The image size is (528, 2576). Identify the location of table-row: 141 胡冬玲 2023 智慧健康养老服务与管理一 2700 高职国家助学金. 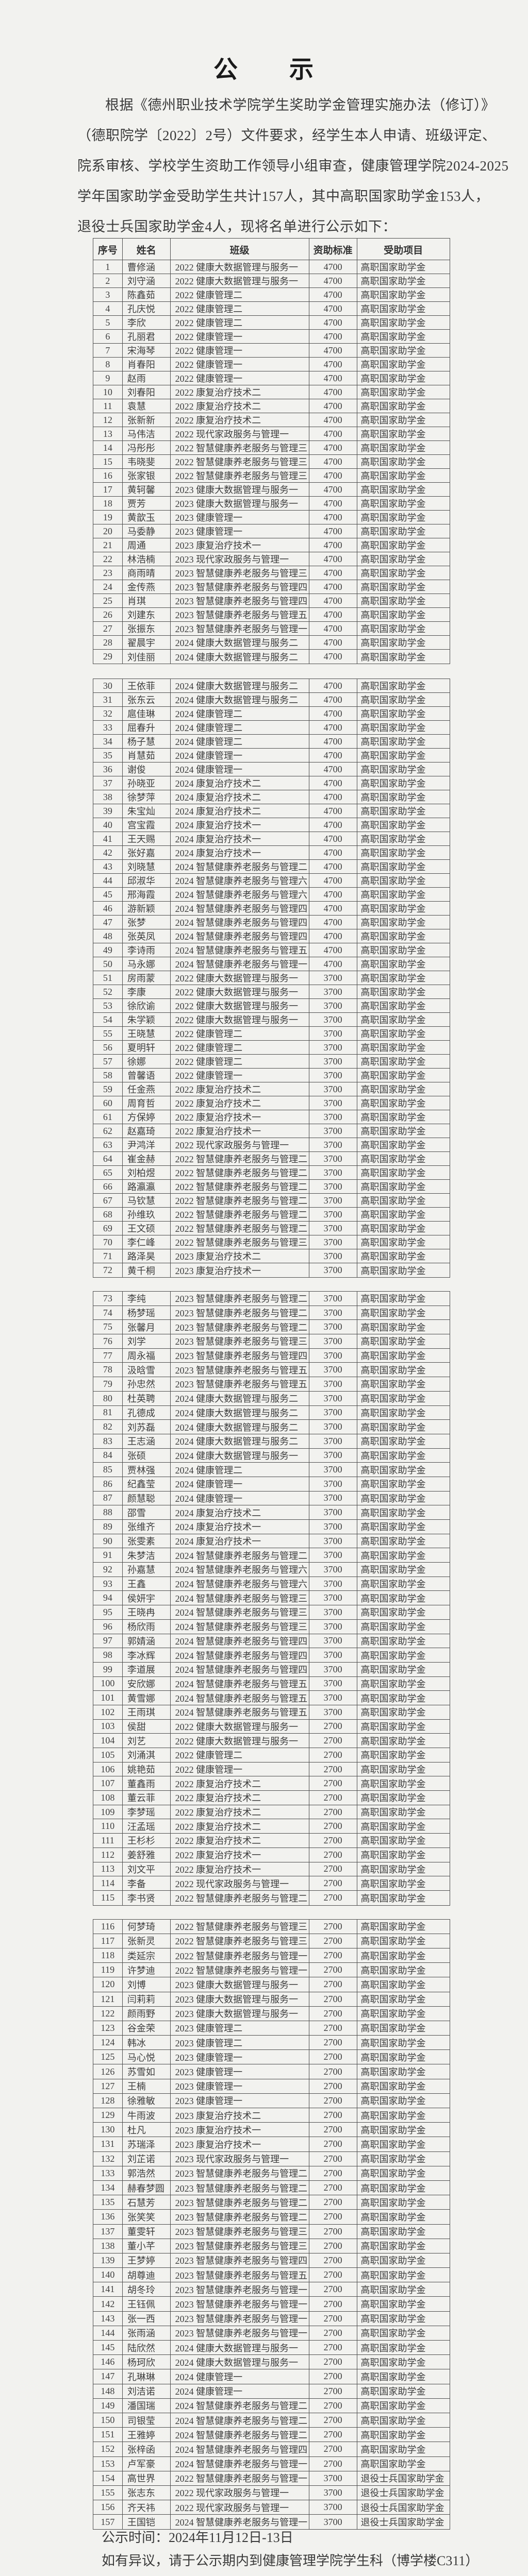
(271, 2289).